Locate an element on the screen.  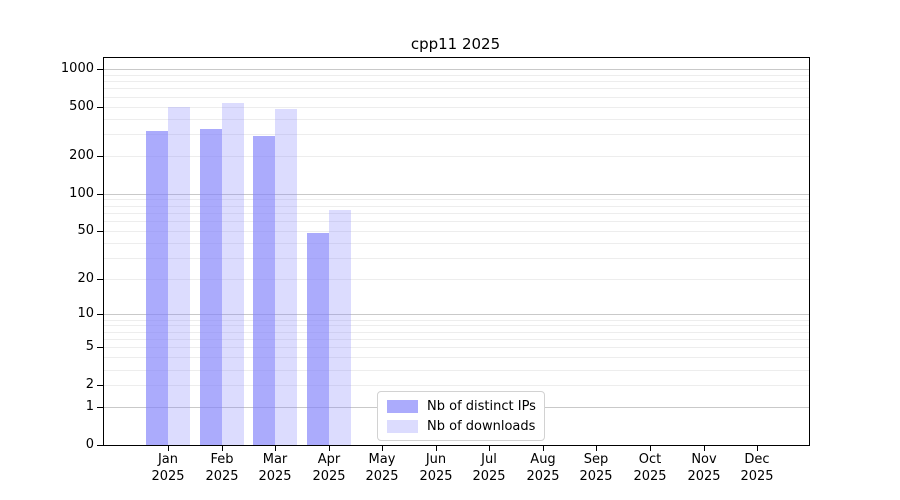
bar-downloads-apr is located at coordinates (340, 327).